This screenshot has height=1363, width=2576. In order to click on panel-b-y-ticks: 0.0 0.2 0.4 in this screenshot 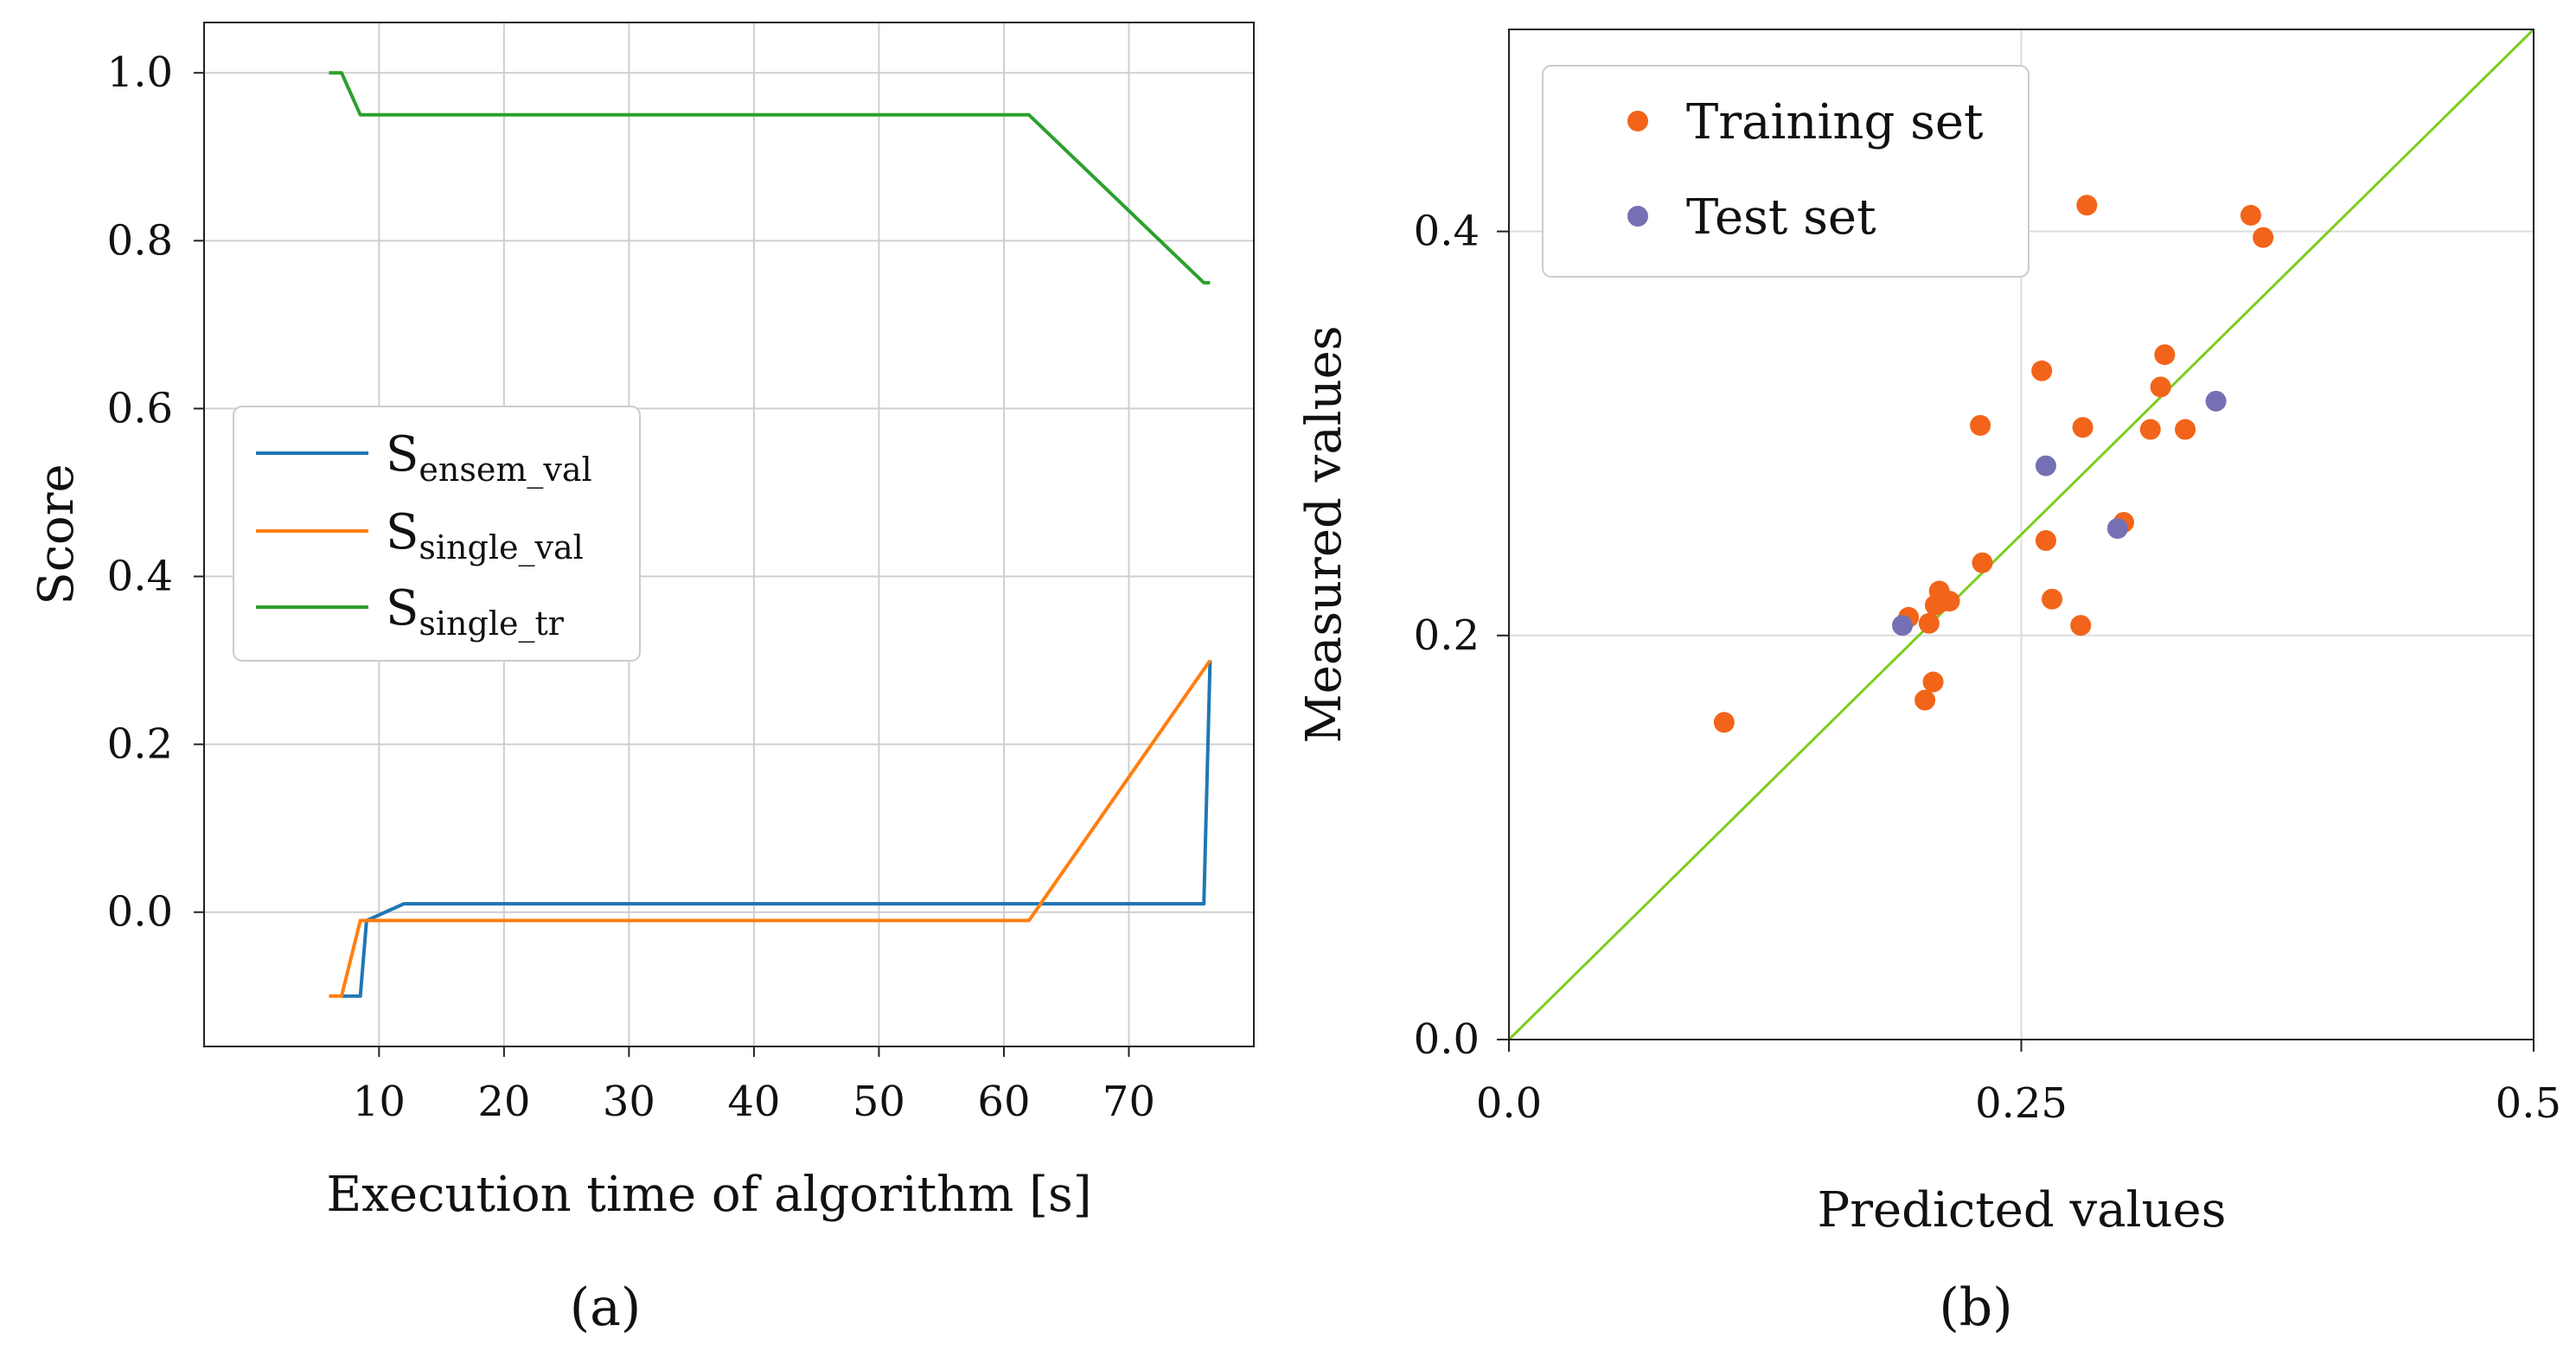, I will do `click(1462, 636)`.